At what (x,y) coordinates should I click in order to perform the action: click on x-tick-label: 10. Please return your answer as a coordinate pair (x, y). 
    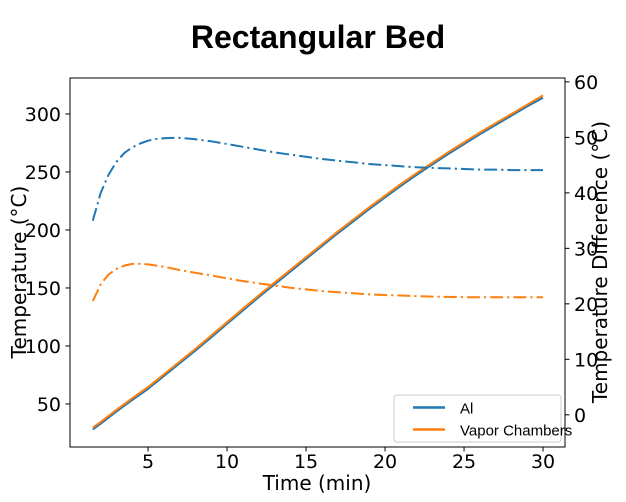
    Looking at the image, I should click on (227, 462).